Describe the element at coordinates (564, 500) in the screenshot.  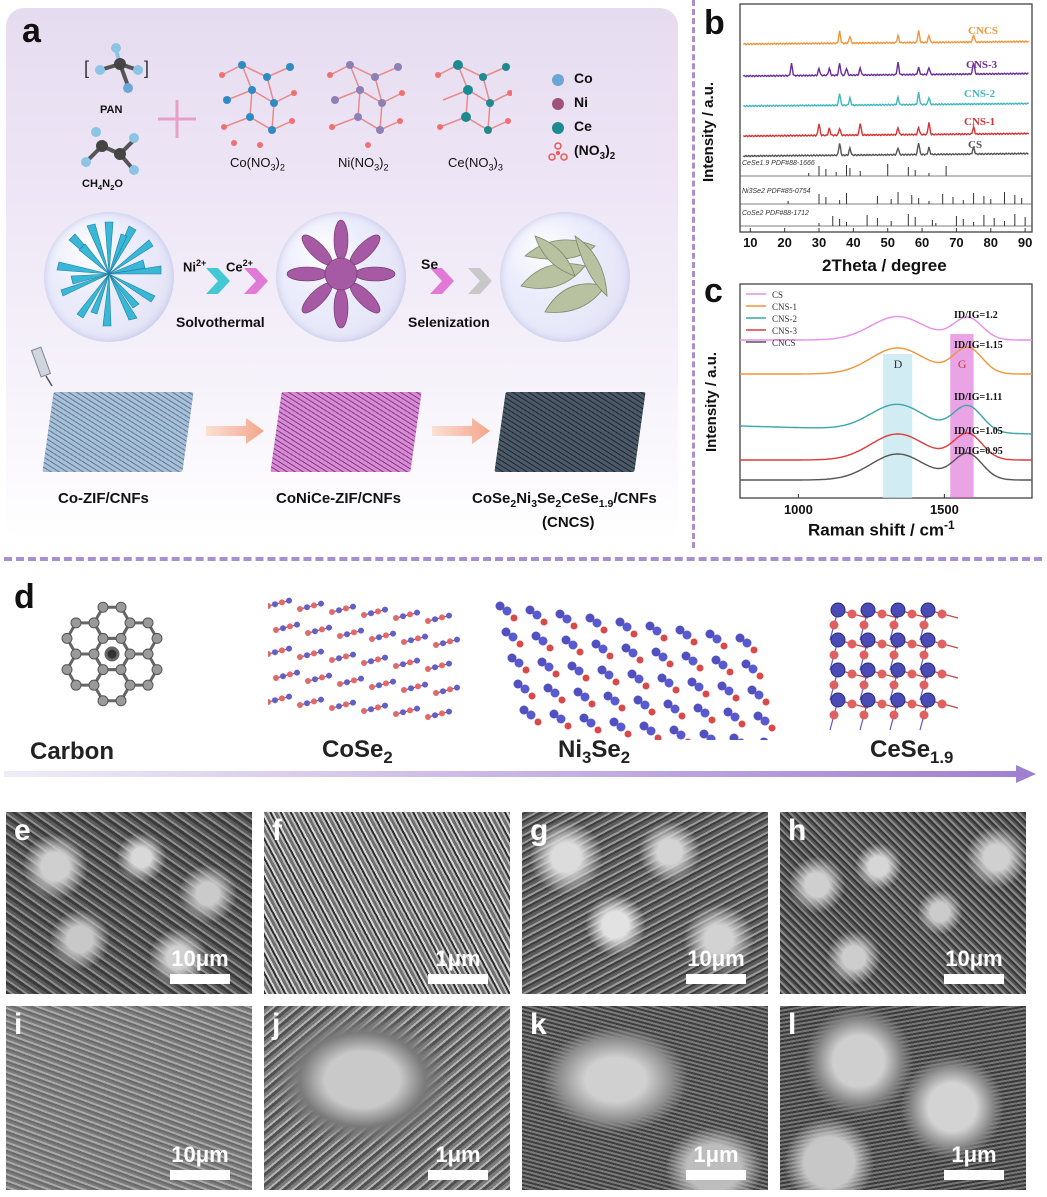
I see `stage3-label: CoSe2Ni3Se2CeSe1.9/CNFs` at that location.